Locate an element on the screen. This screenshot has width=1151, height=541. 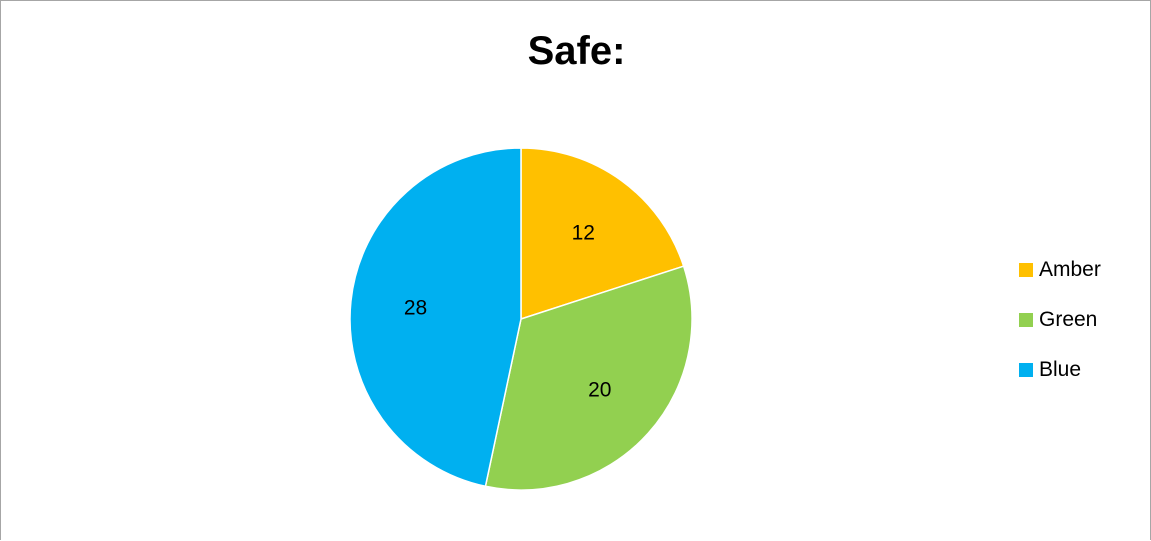
legend-item-amber: Amber is located at coordinates (1081, 270).